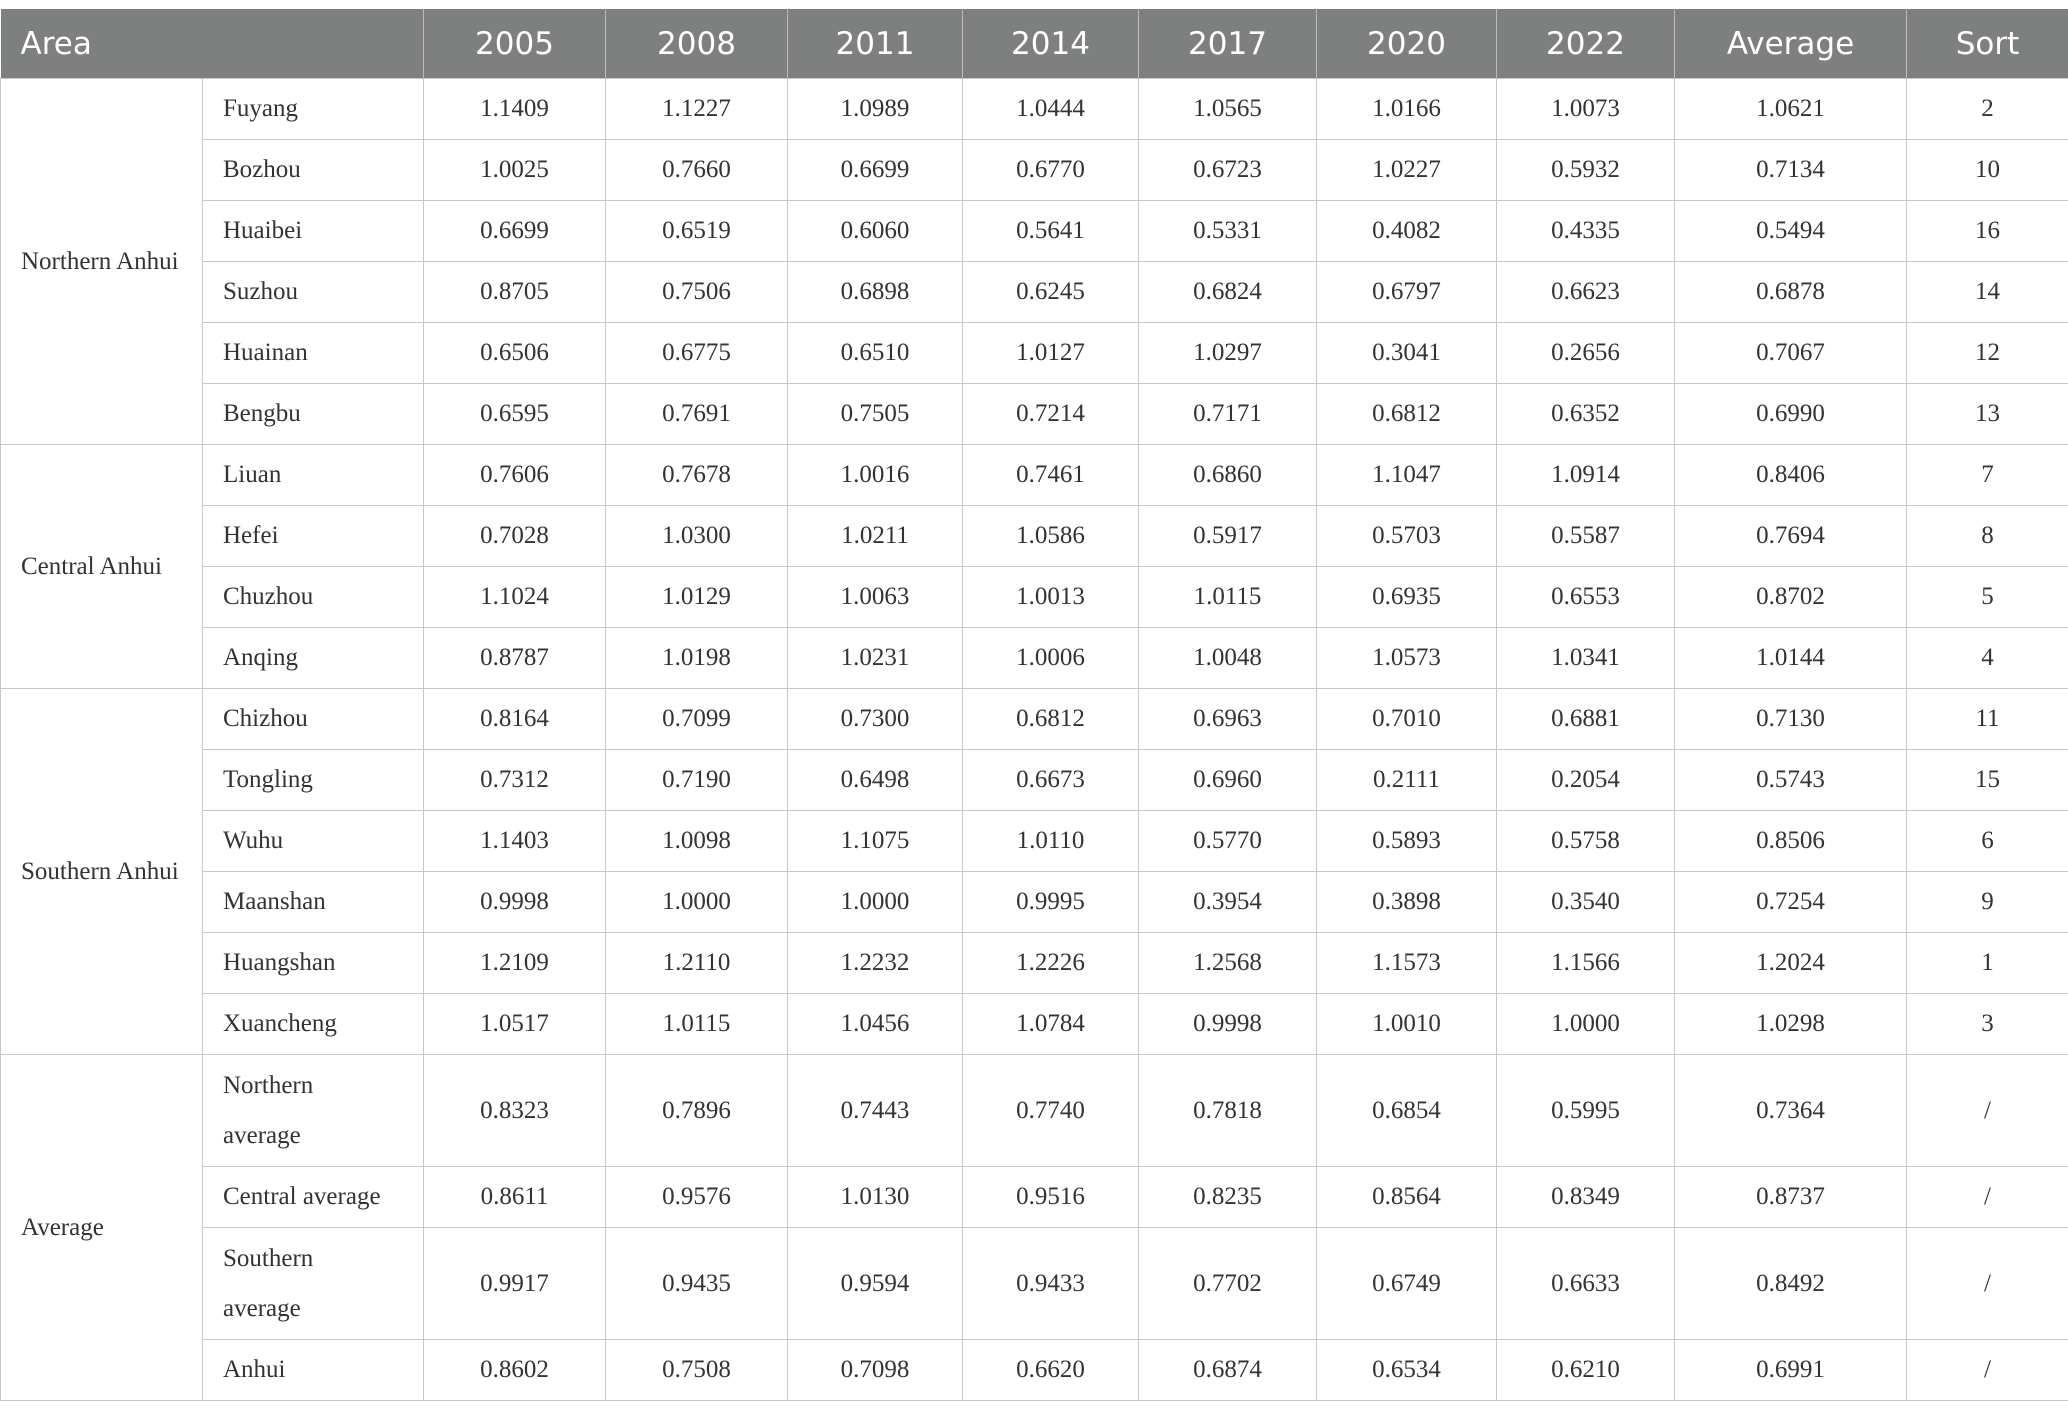  What do you see at coordinates (875, 231) in the screenshot?
I see `value-cell: 0.6060` at bounding box center [875, 231].